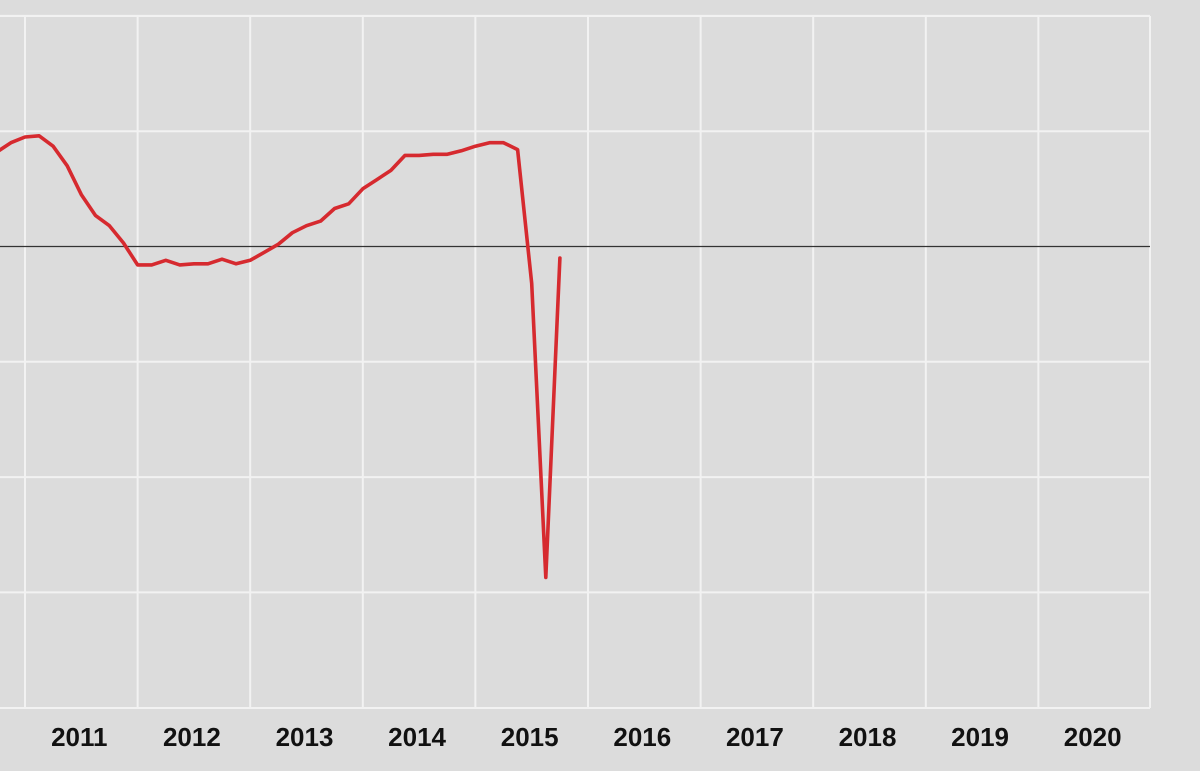 This screenshot has height=771, width=1200. Describe the element at coordinates (755, 737) in the screenshot. I see `x-tick-label: 2017` at that location.